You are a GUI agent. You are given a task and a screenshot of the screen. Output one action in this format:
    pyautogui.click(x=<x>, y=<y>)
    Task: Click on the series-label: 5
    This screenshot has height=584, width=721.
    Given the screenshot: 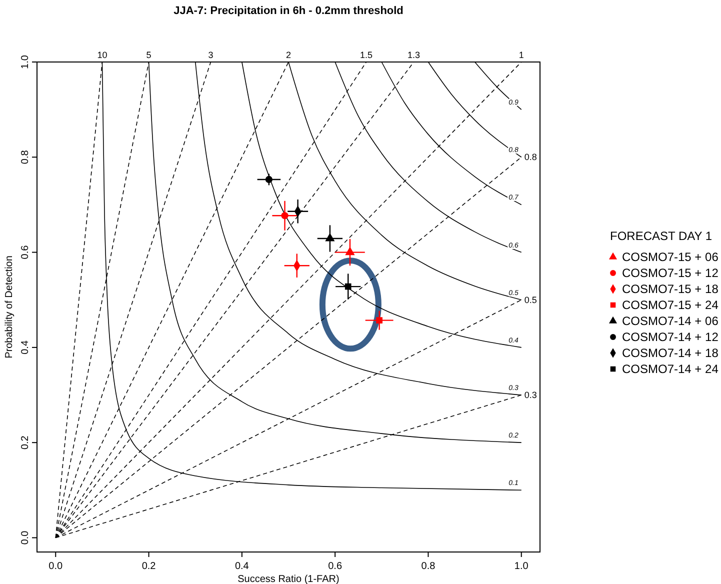 What is the action you would take?
    pyautogui.click(x=149, y=55)
    